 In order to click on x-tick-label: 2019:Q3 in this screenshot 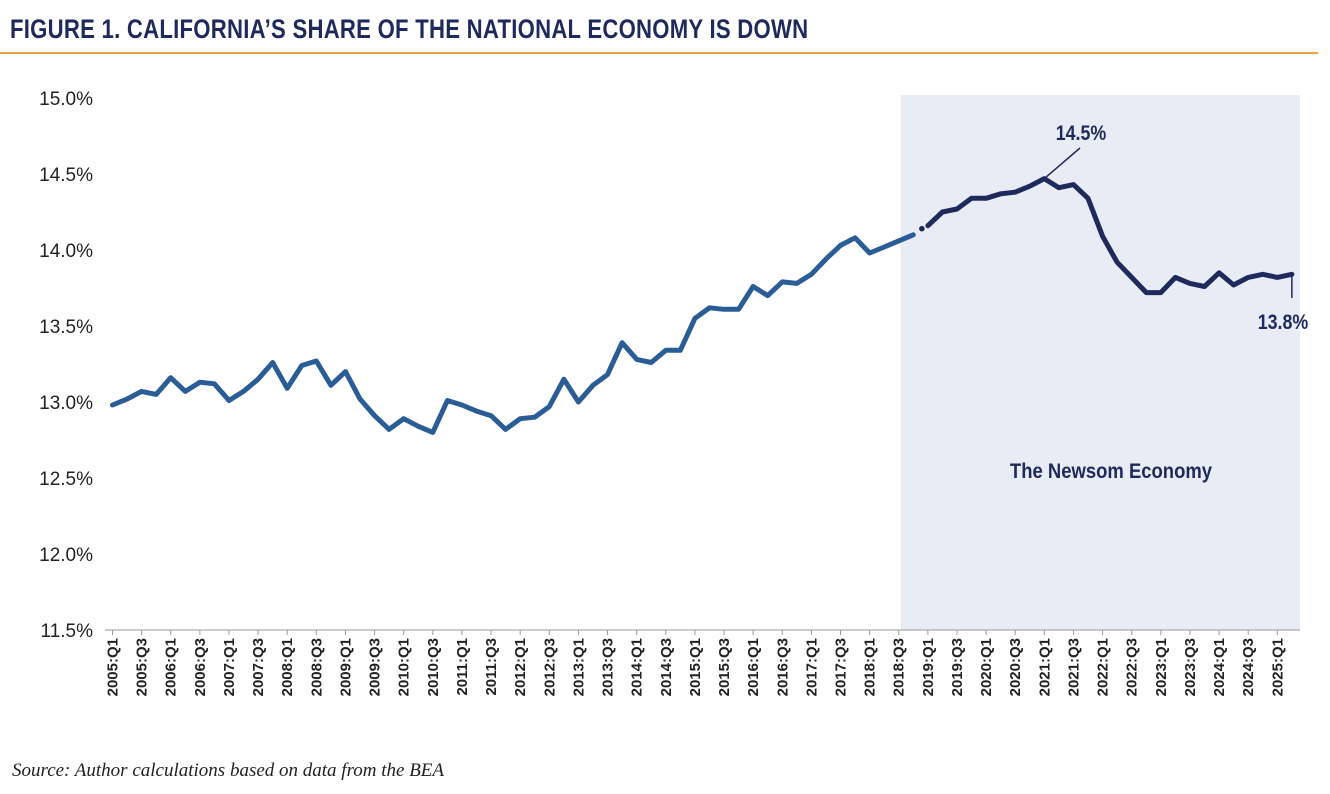, I will do `click(957, 667)`.